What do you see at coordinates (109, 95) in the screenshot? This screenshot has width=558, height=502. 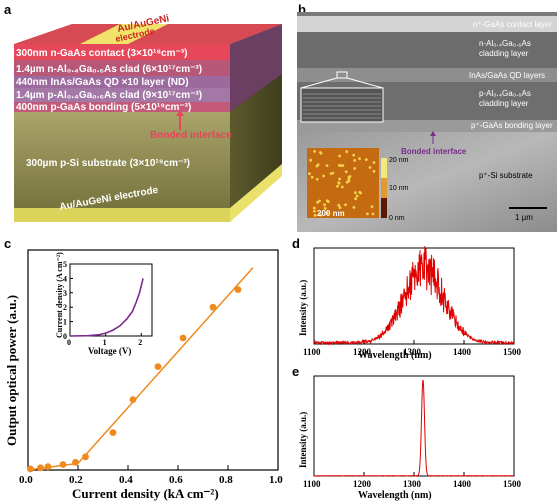 I see `layer-label-3: 1.4µm p-Al₀.₄Ga₀.₆As clad (9×10¹⁷cm⁻³)` at bounding box center [109, 95].